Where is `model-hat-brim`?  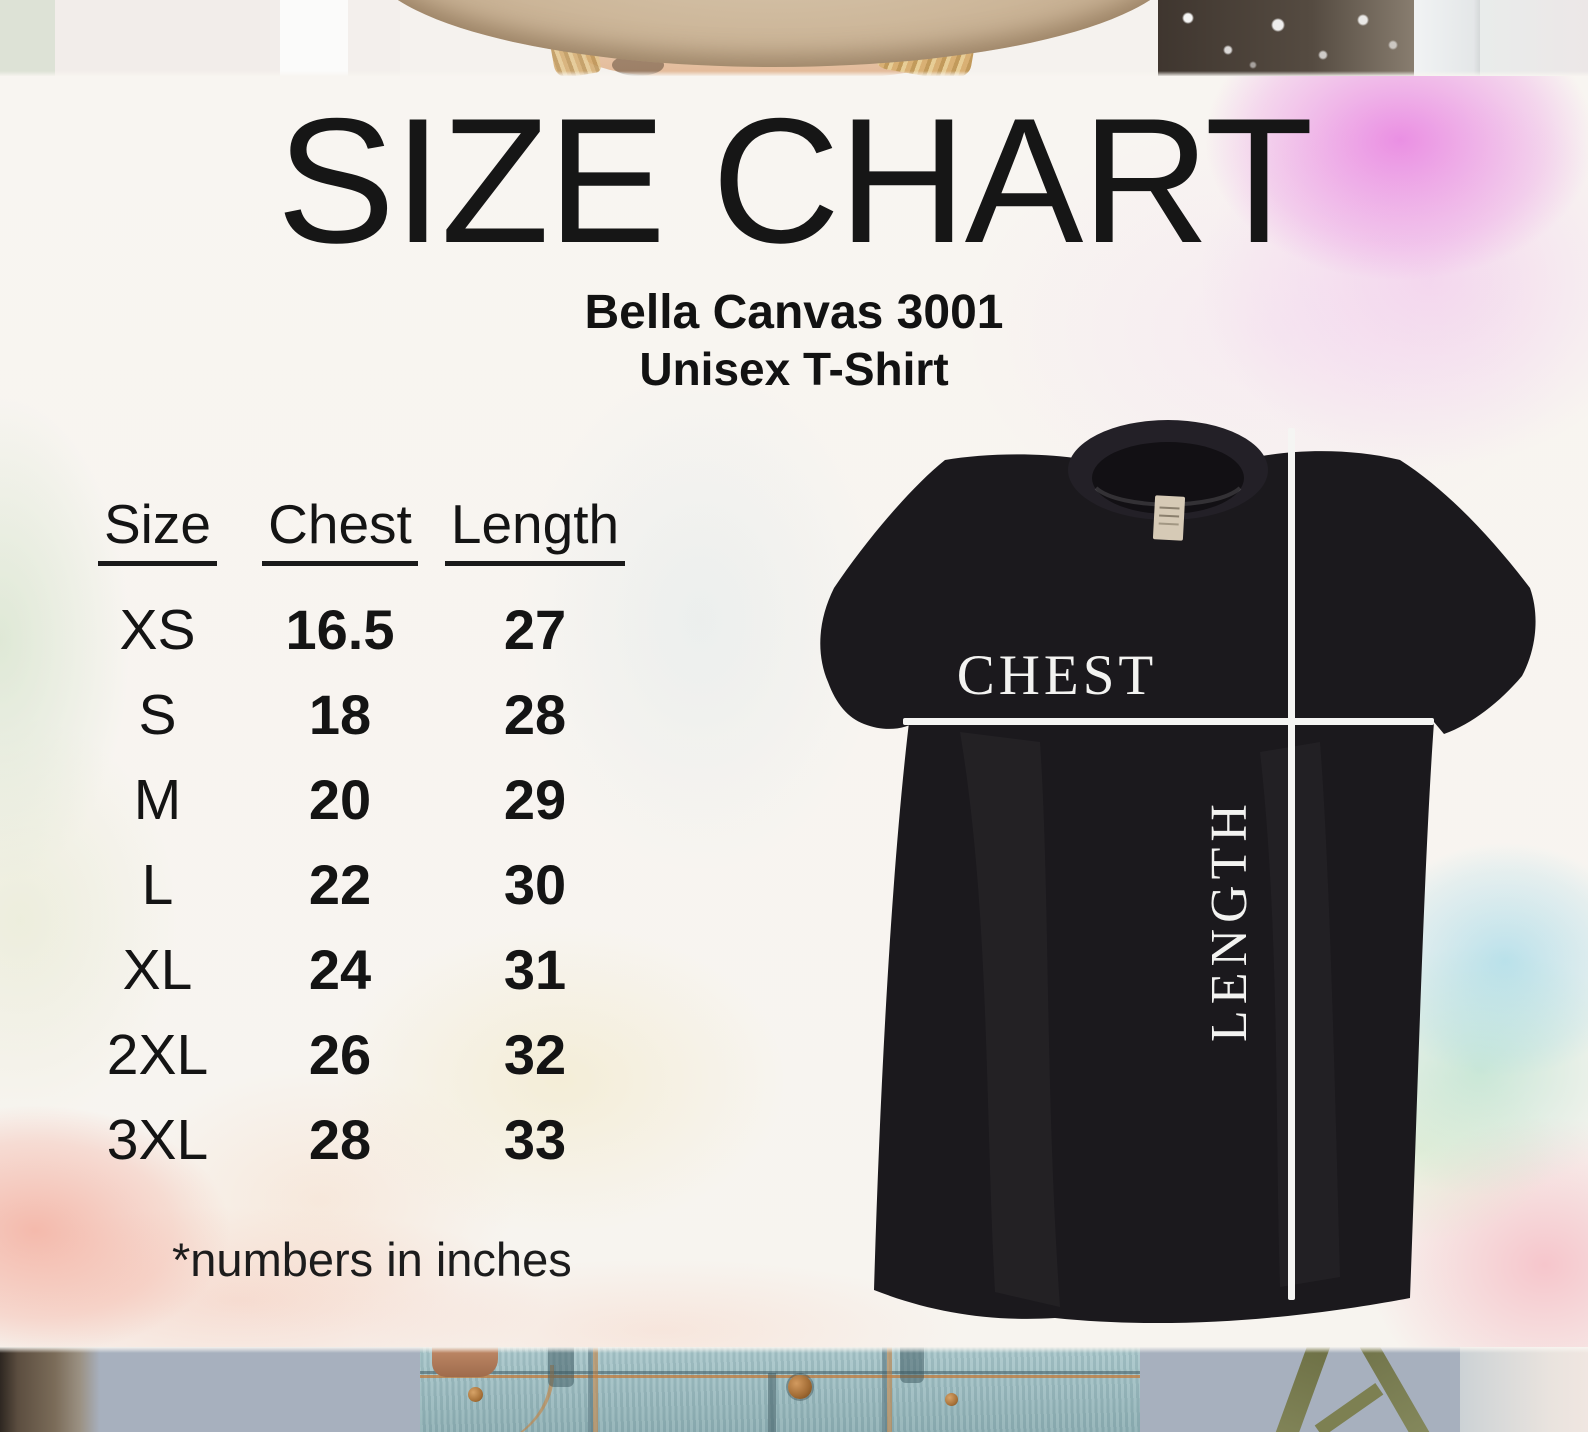
model-hat-brim is located at coordinates (774, 33).